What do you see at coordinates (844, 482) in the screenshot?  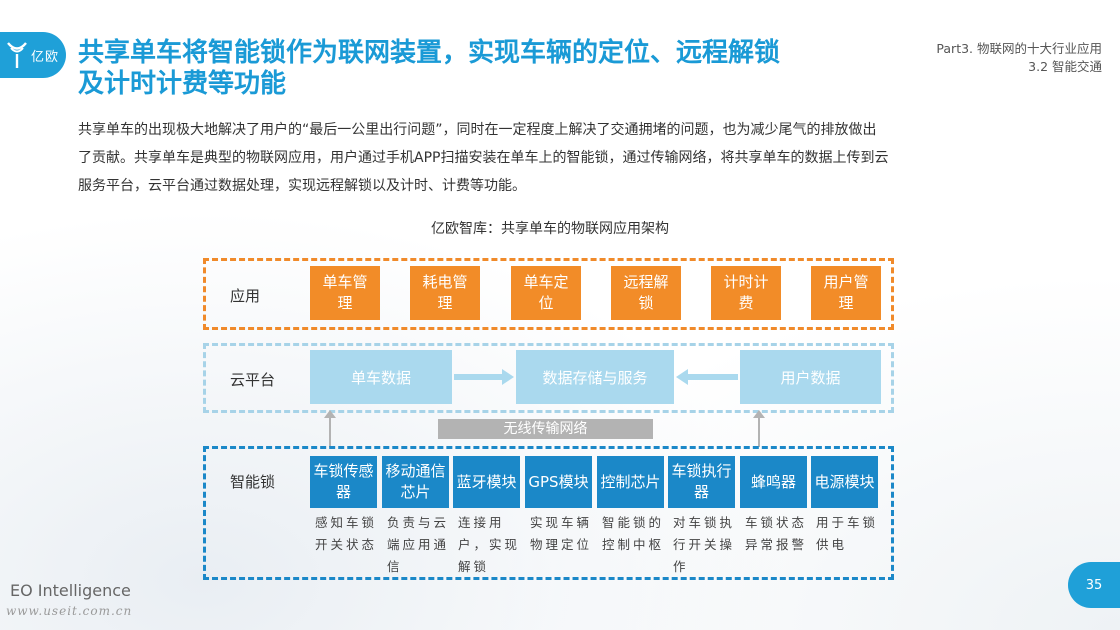 I see `power-module: 电源模块` at bounding box center [844, 482].